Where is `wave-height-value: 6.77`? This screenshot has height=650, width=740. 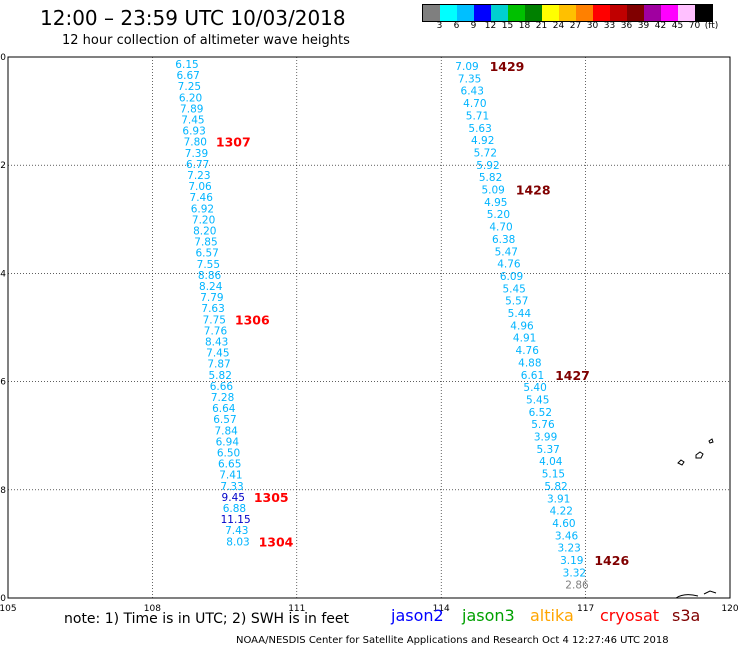
wave-height-value: 6.77 is located at coordinates (197, 165).